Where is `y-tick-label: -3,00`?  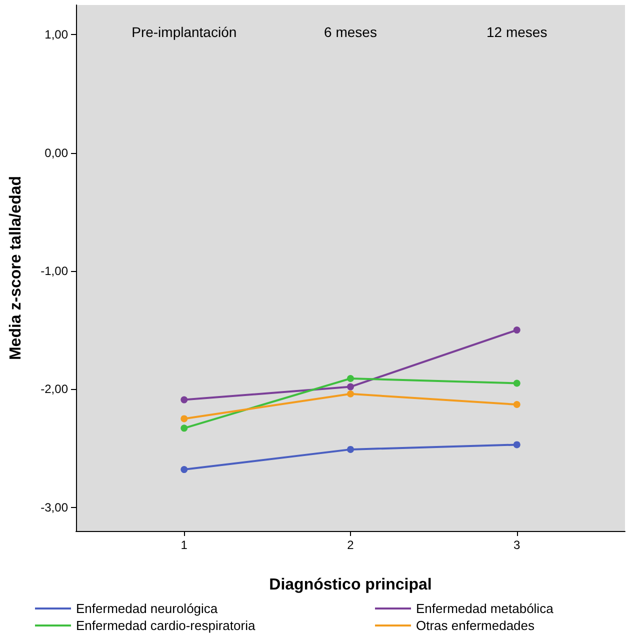 y-tick-label: -3,00 is located at coordinates (54, 507).